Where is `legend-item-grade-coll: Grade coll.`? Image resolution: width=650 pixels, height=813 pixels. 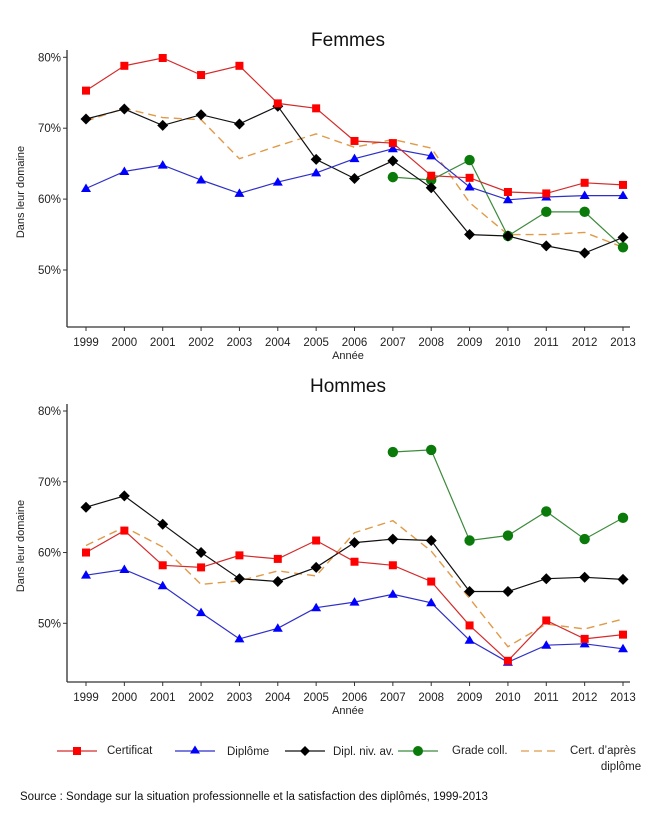
legend-item-grade-coll: Grade coll. is located at coordinates (453, 751).